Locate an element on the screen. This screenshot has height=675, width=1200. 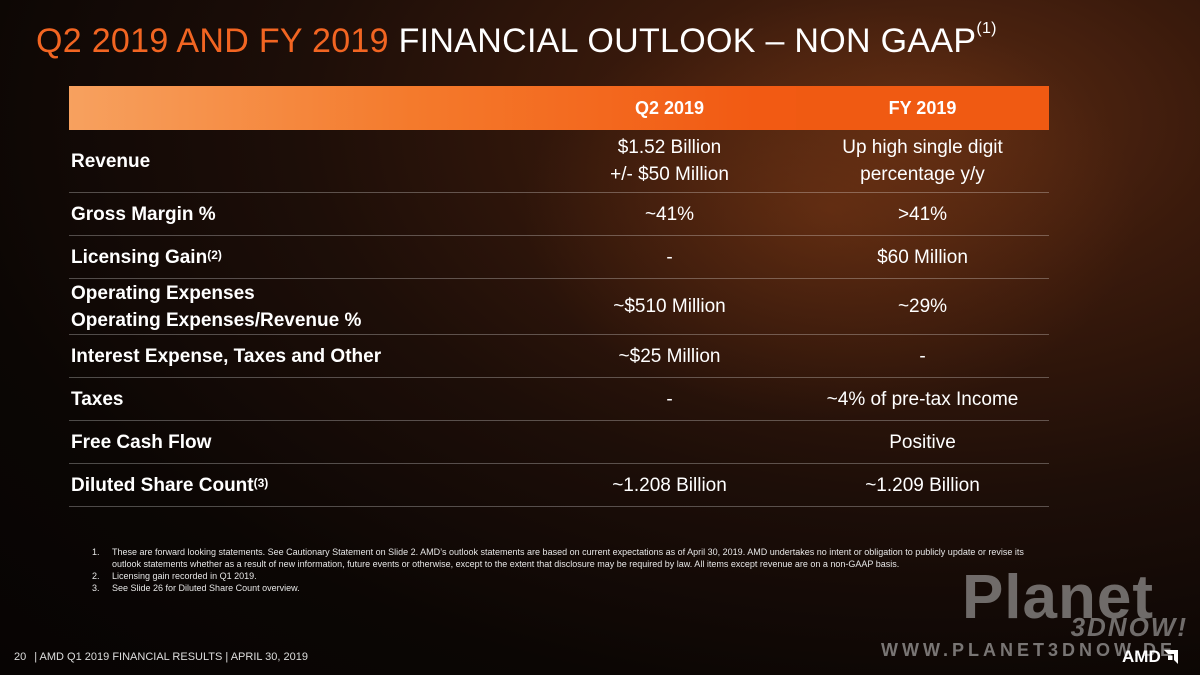
fy-value: ~1.209 Billion is located at coordinates (922, 485).